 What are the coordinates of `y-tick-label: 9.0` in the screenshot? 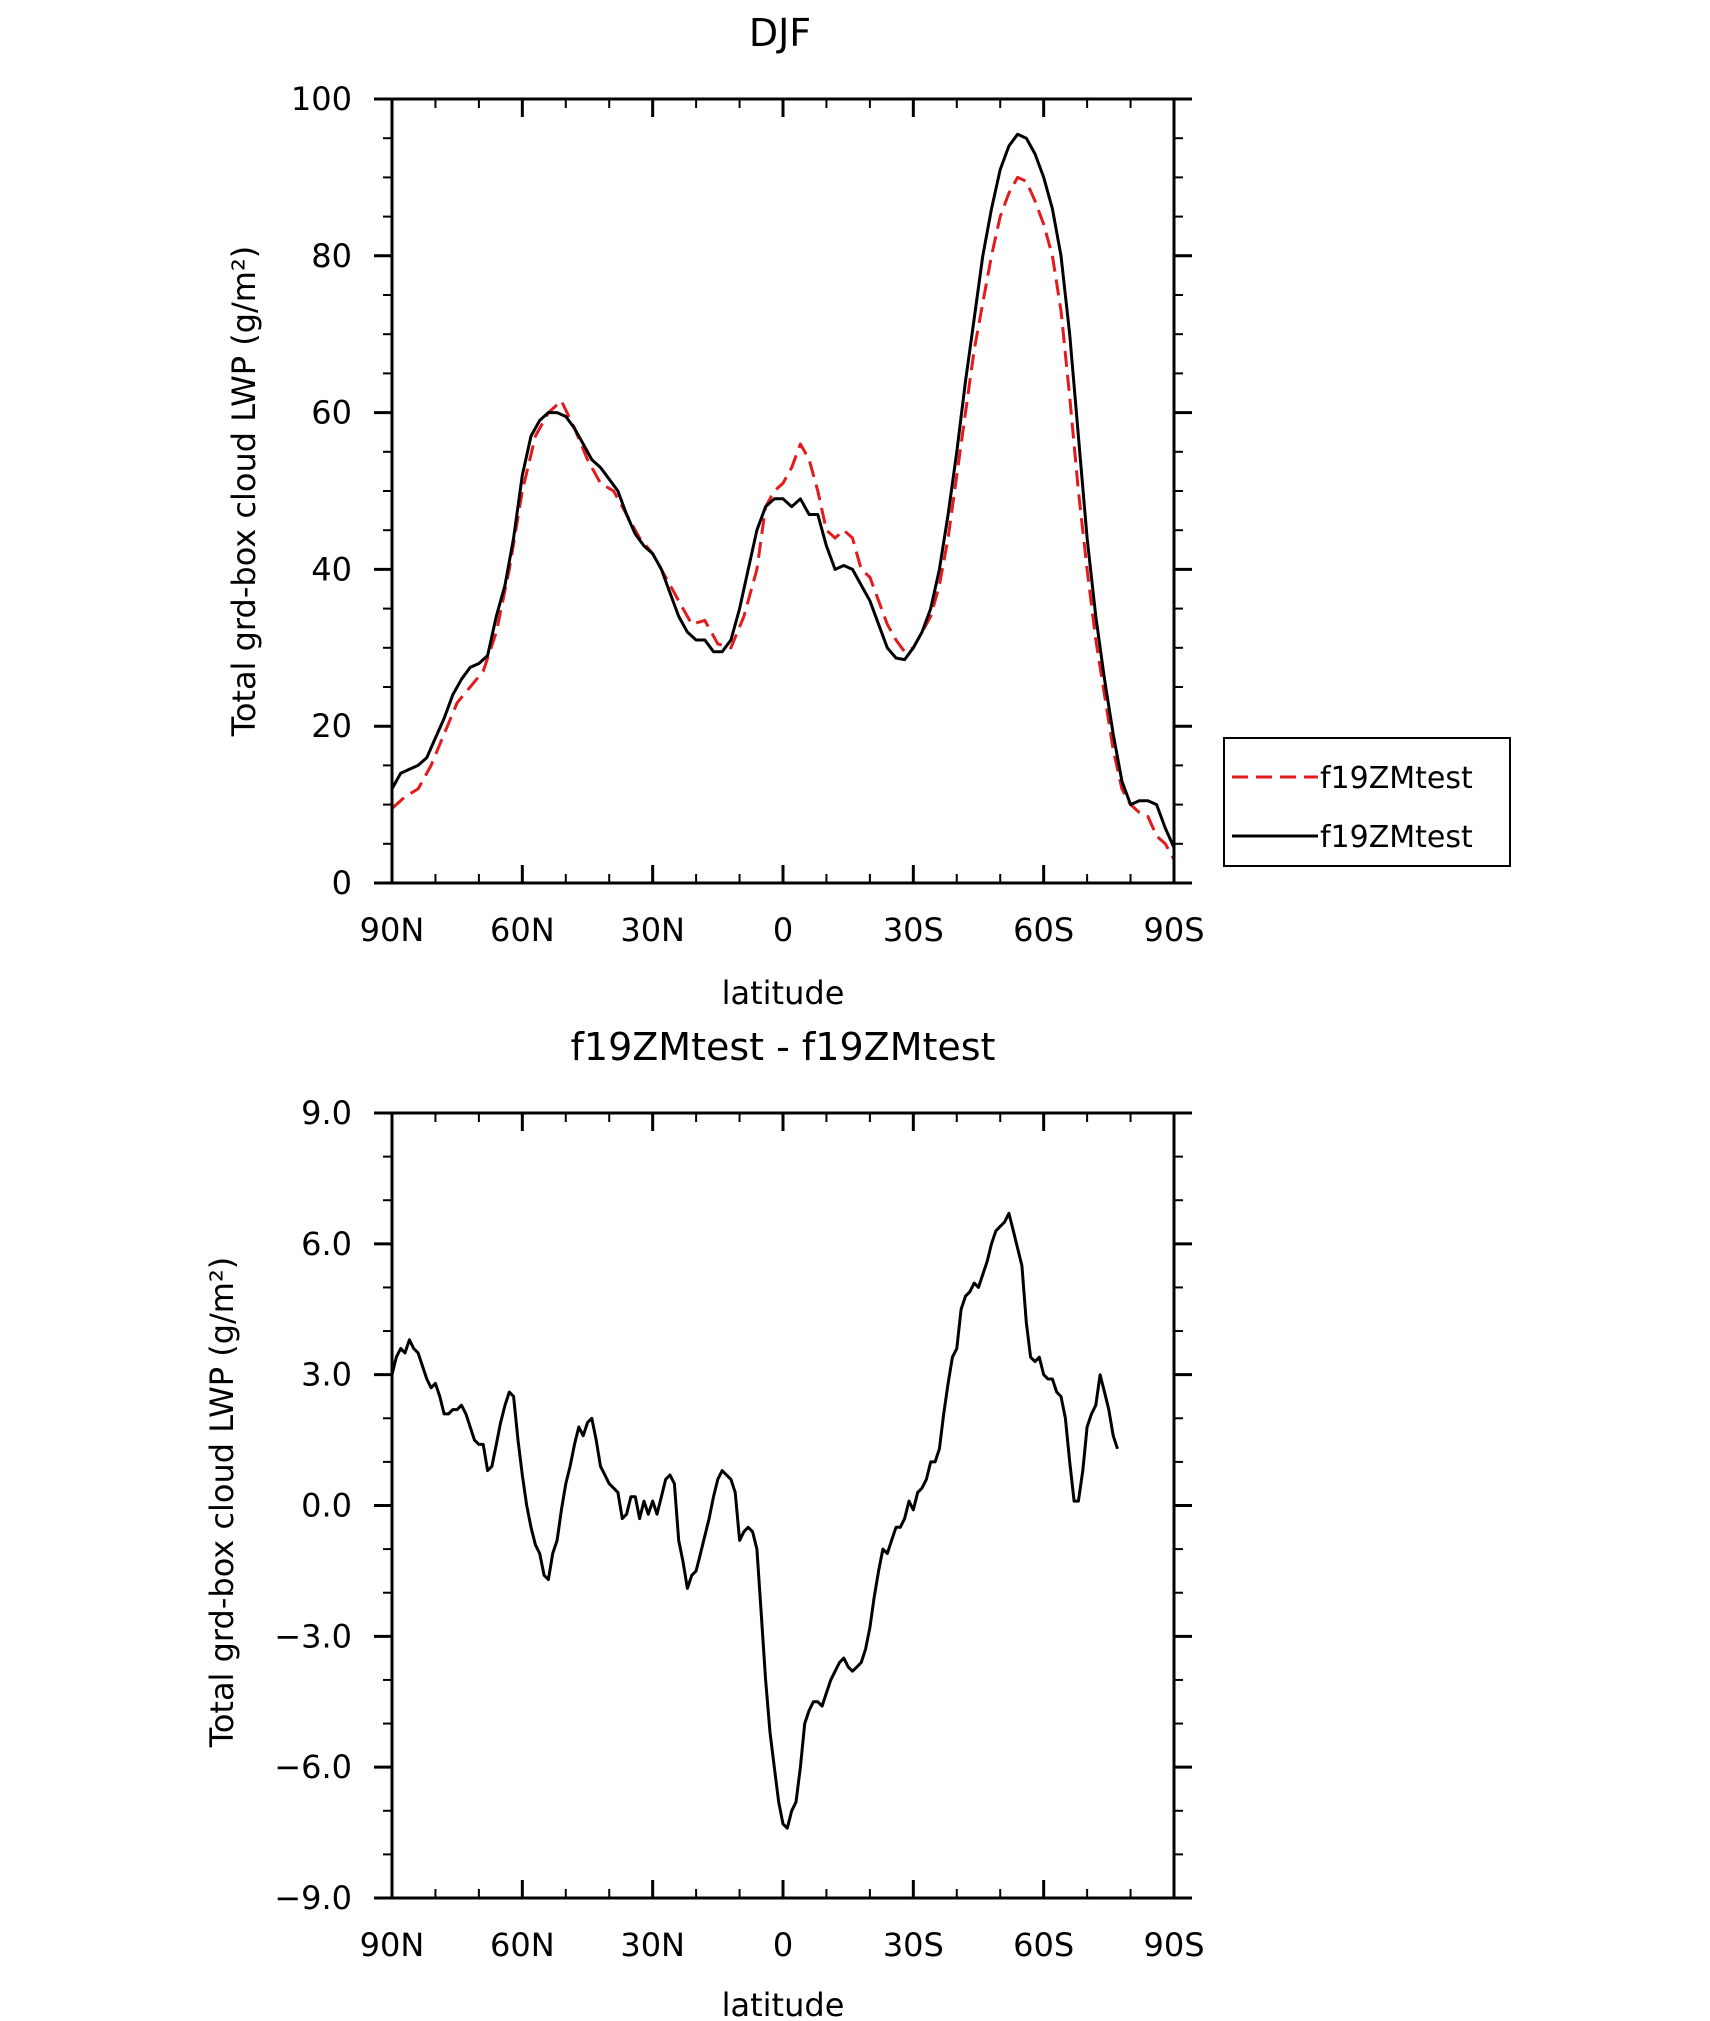 It's located at (326, 1113).